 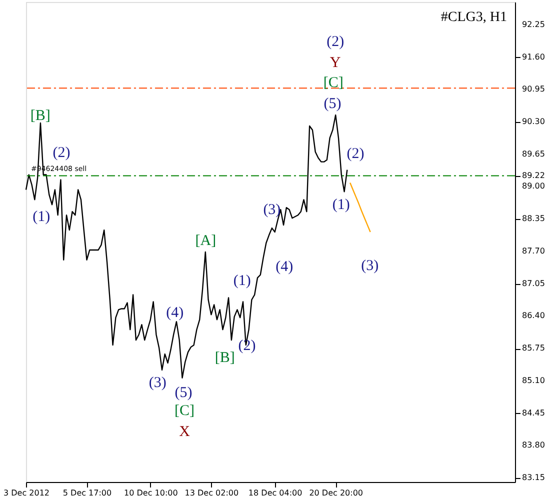 I want to click on x-tick-label: 10 Dec 10:00, so click(x=151, y=493).